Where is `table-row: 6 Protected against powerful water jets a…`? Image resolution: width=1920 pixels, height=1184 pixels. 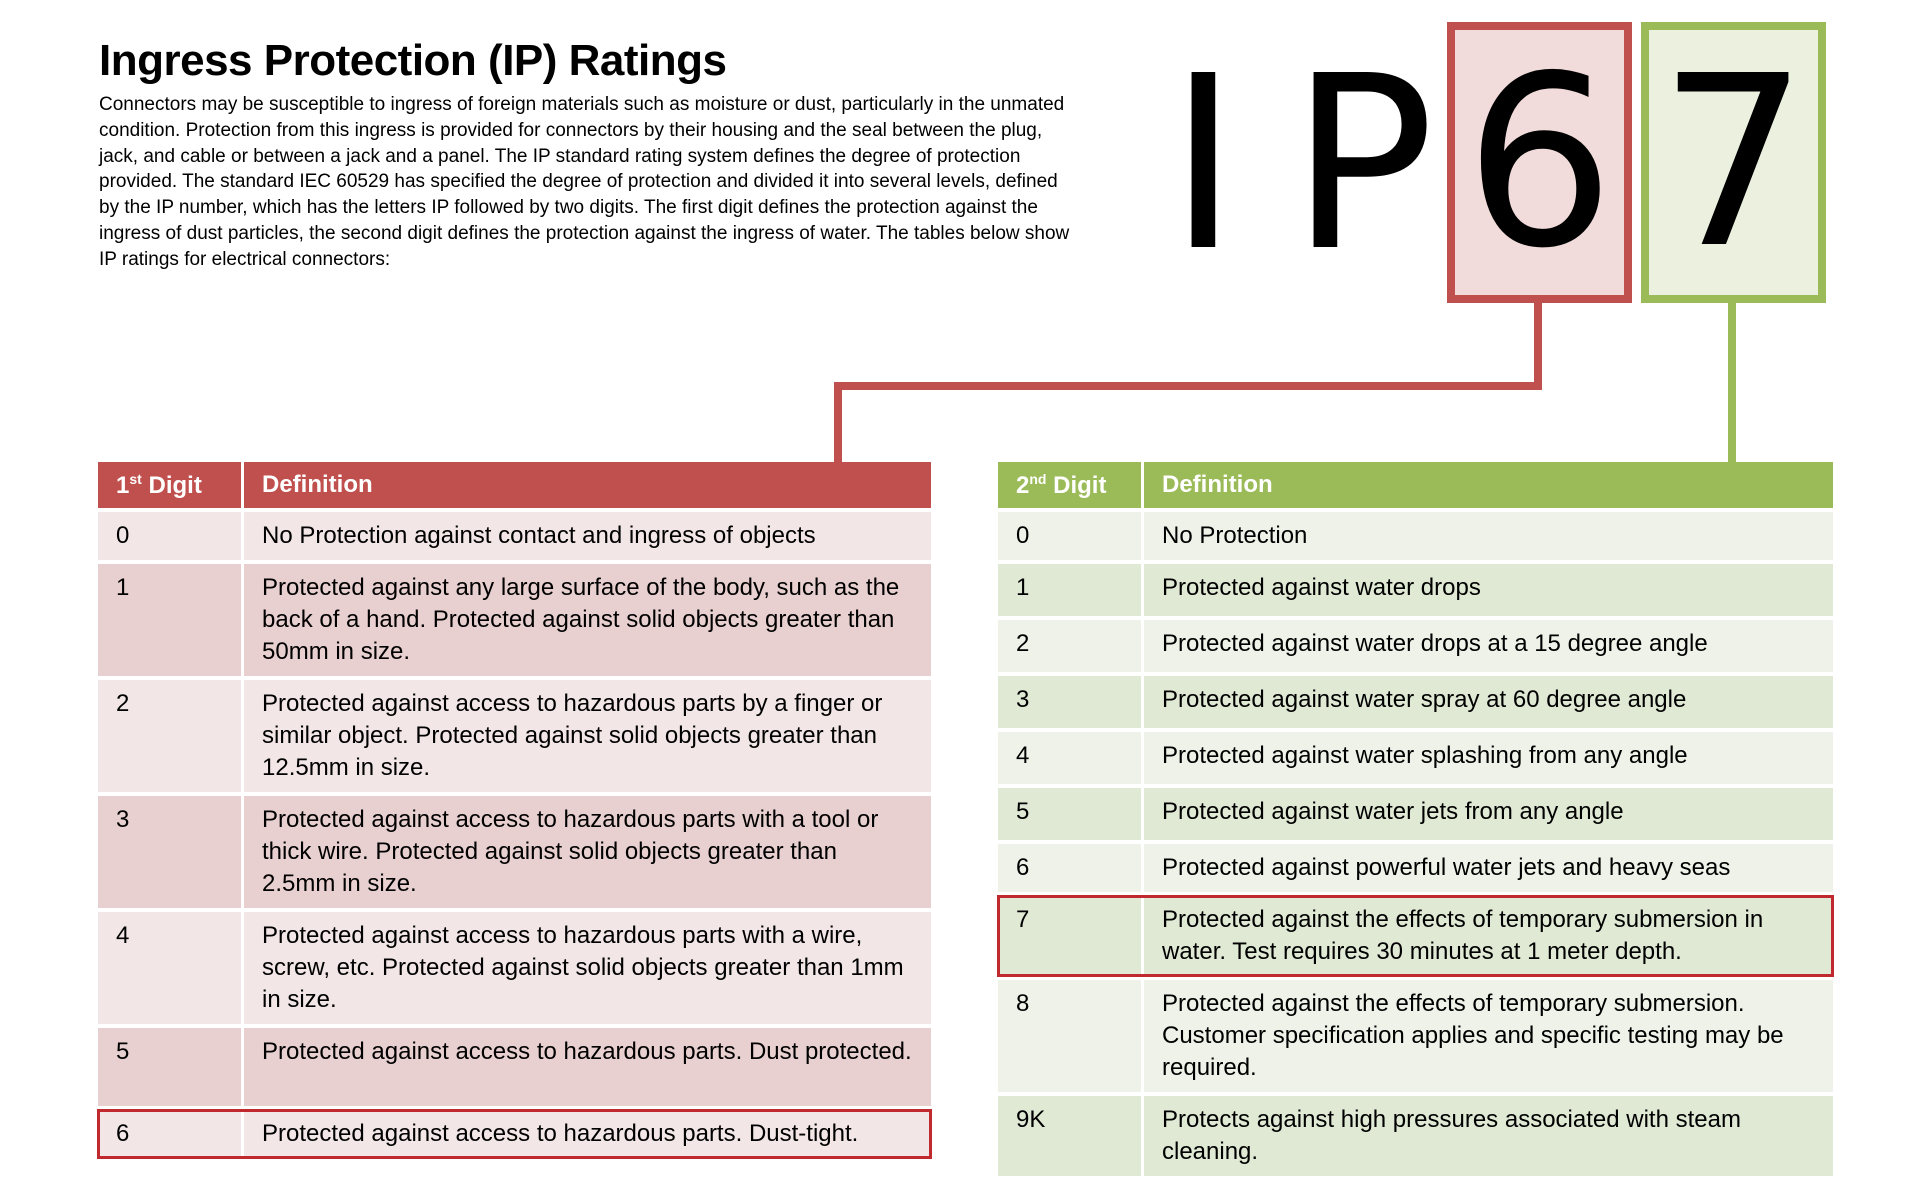
table-row: 6 Protected against powerful water jets a… is located at coordinates (1415, 868).